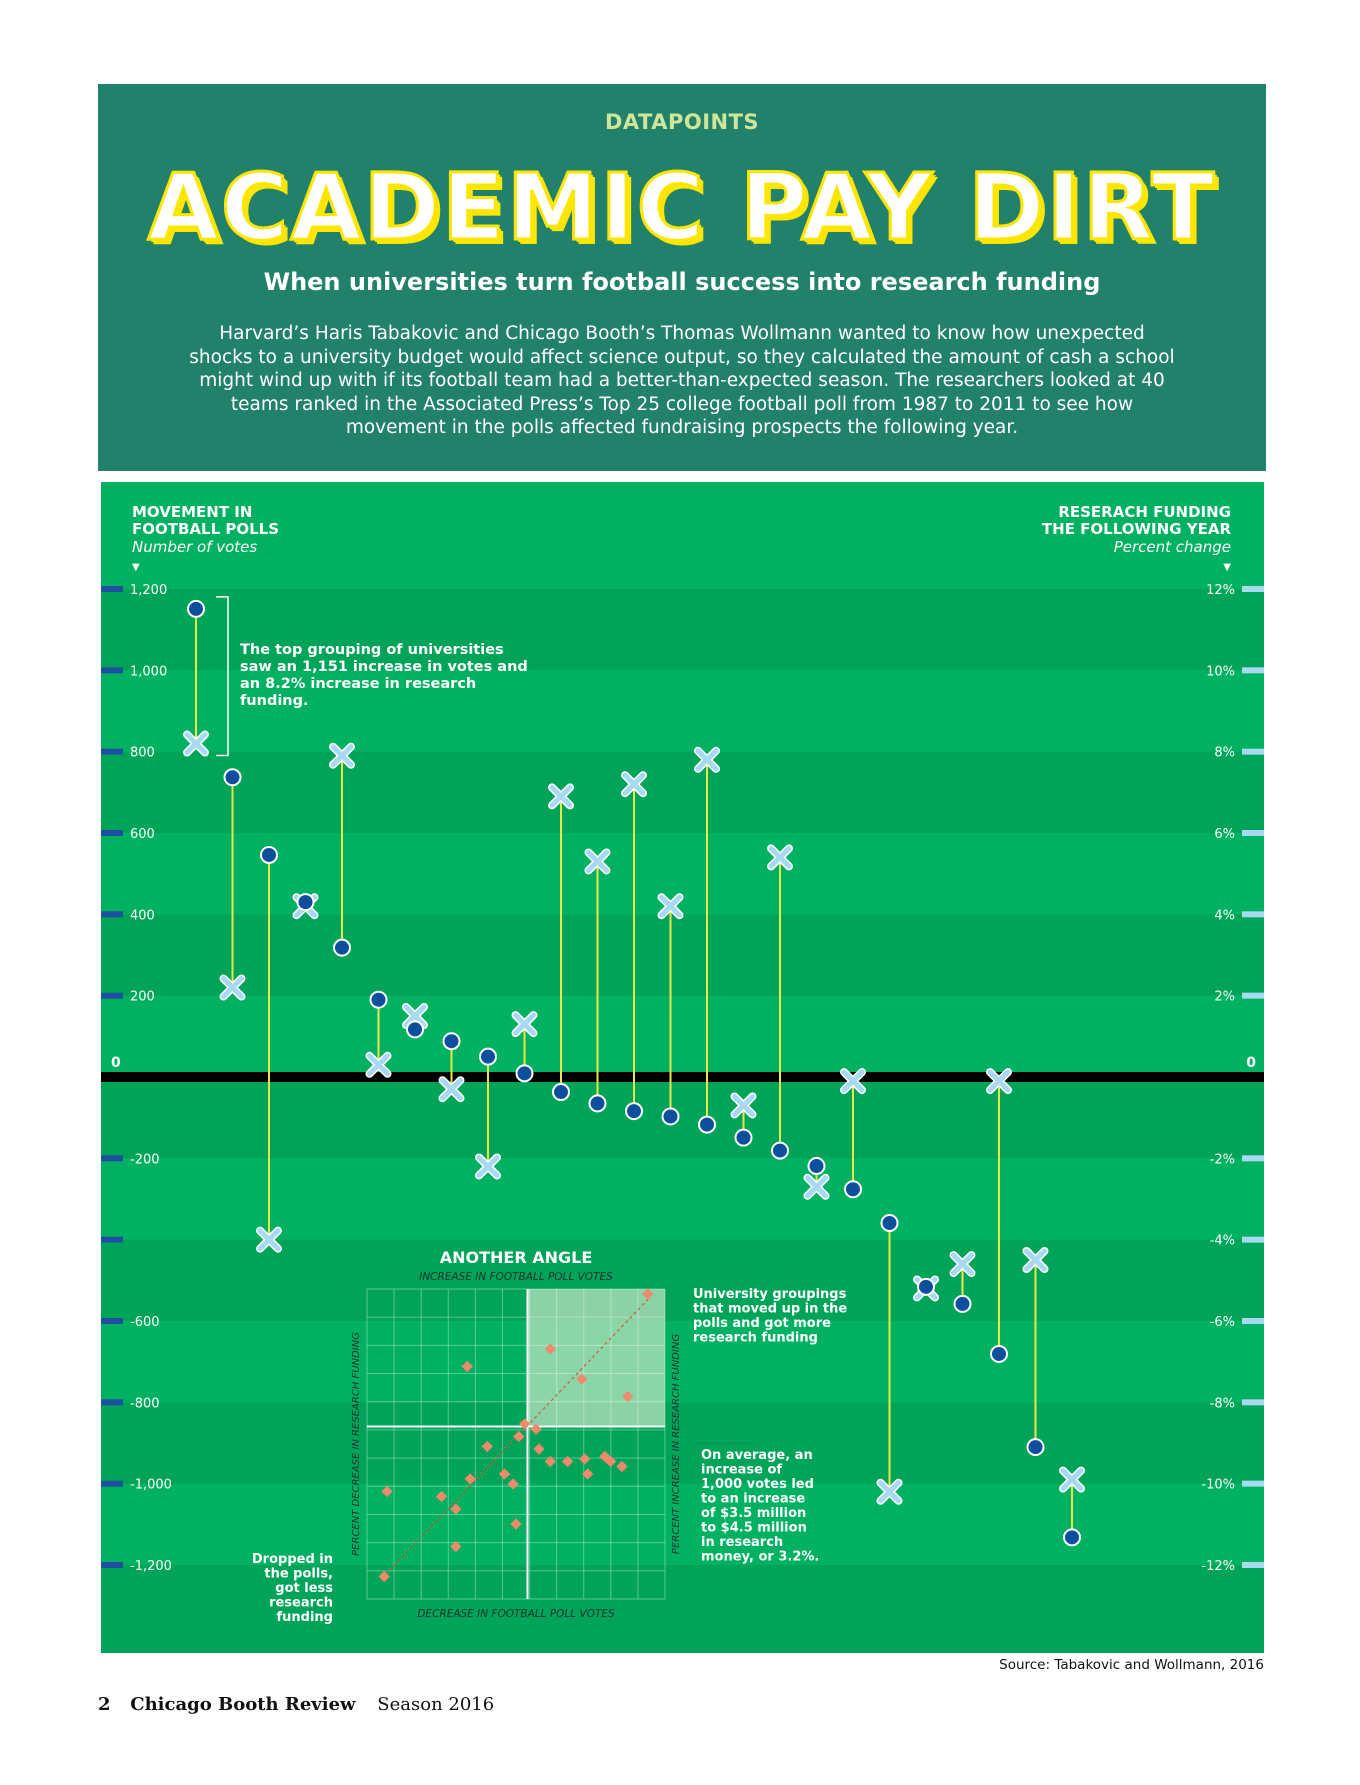  Describe the element at coordinates (1172, 547) in the screenshot. I see `right-axis-subtitle: Percent change` at that location.